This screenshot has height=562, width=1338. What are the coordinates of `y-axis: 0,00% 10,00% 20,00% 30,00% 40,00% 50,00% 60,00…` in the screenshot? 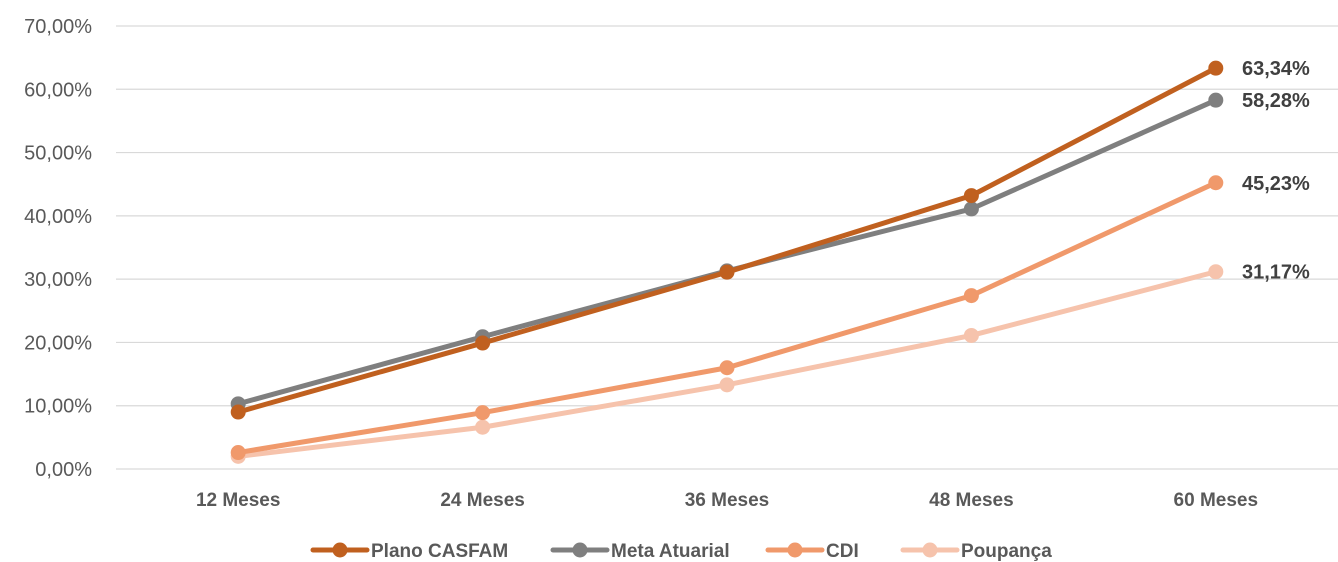 It's located at (58, 248).